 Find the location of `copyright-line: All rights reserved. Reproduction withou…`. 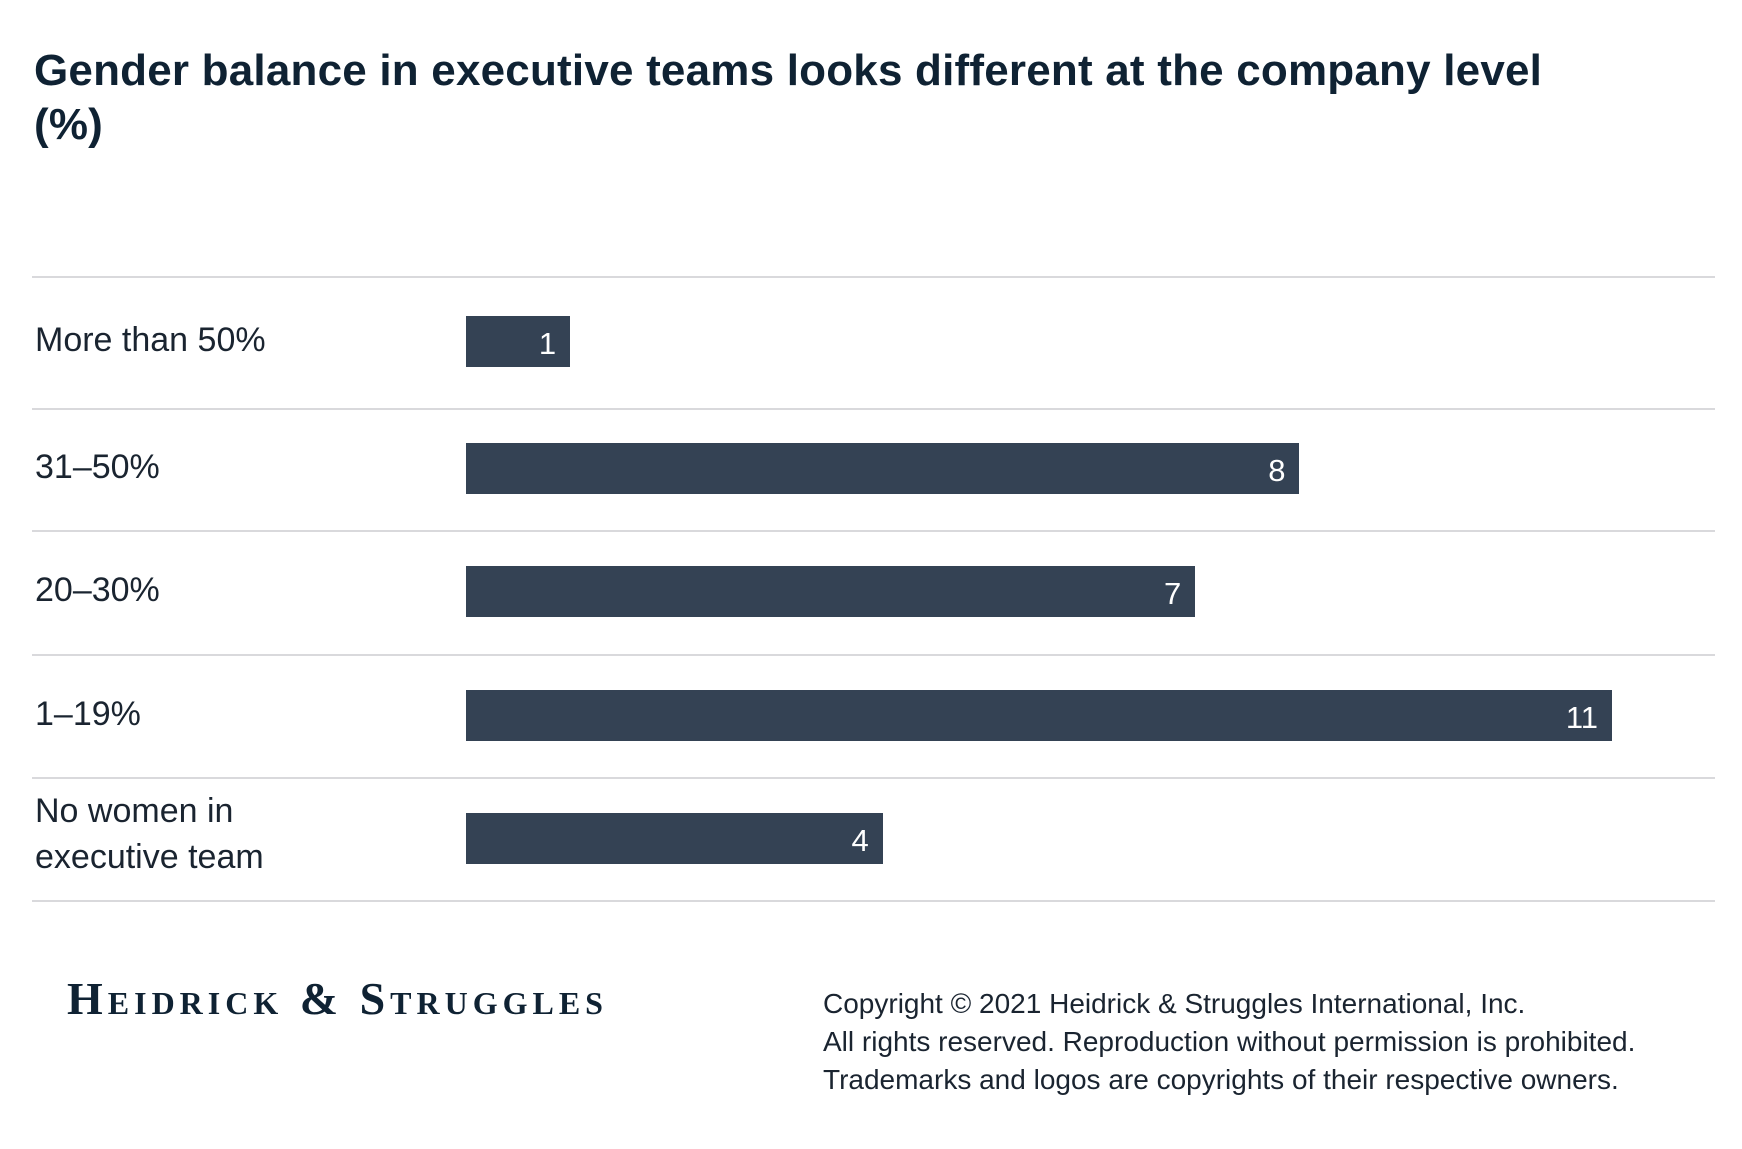

copyright-line: All rights reserved. Reproduction withou… is located at coordinates (1229, 1041).